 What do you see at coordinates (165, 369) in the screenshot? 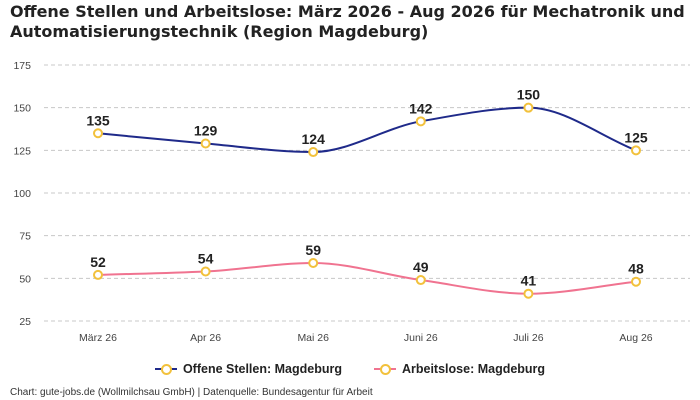
I see `legend-swatch-offene-stellen` at bounding box center [165, 369].